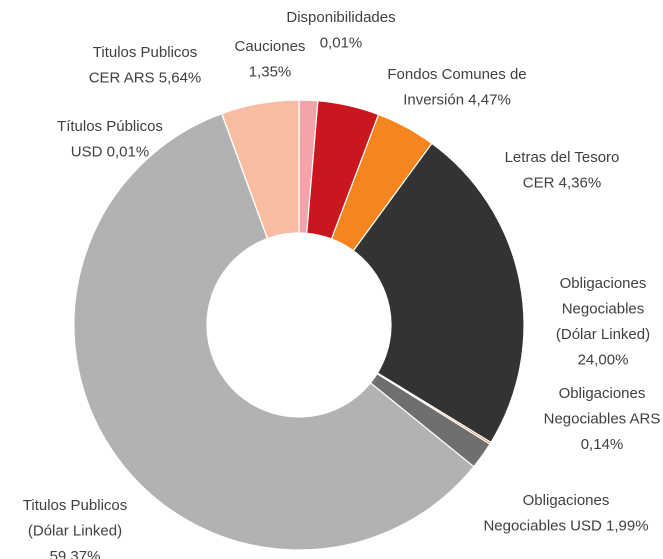 This screenshot has width=663, height=559. What do you see at coordinates (542, 525) in the screenshot?
I see `label-line: Negociables USD` at bounding box center [542, 525].